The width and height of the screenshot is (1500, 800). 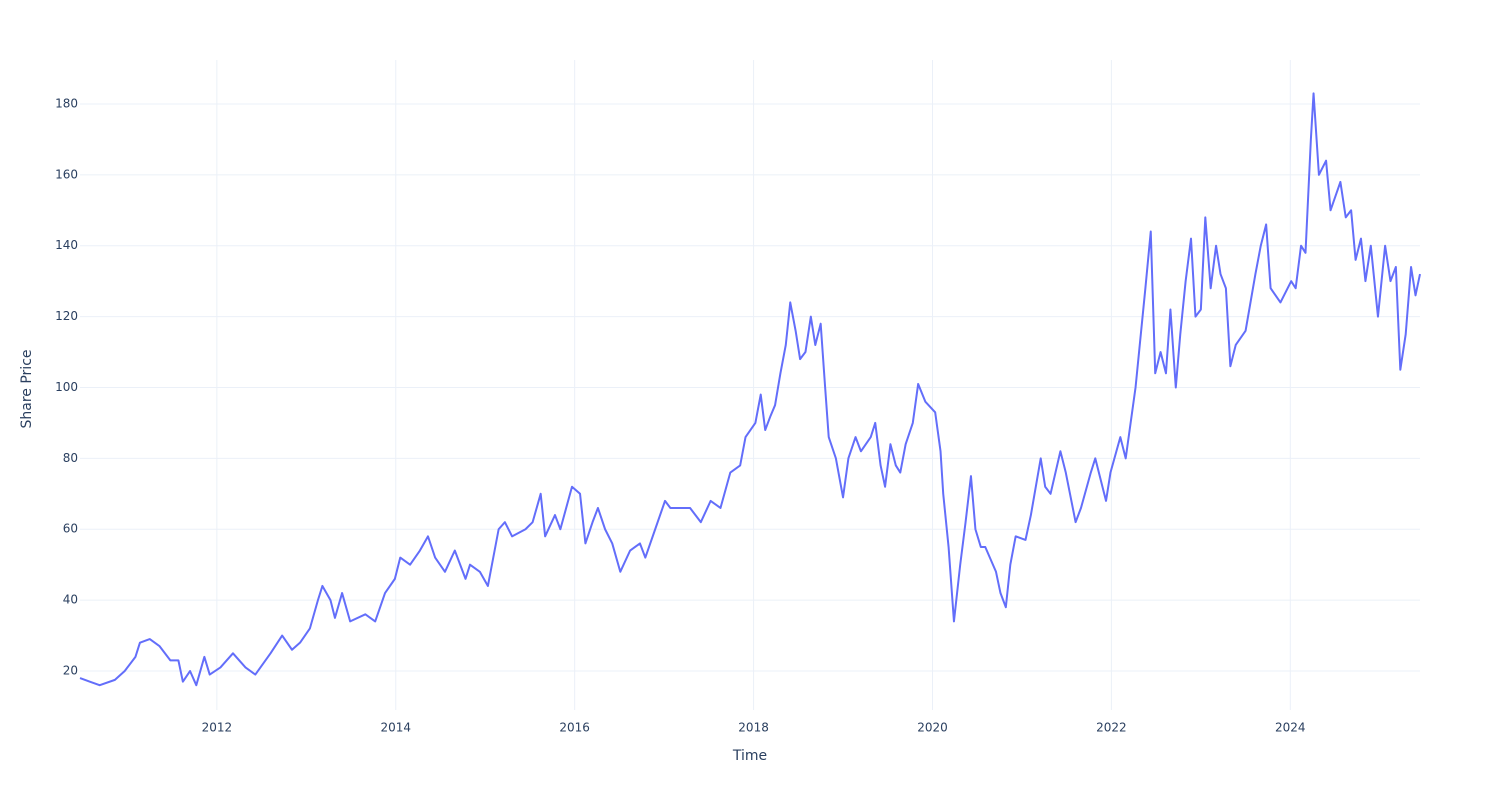 What do you see at coordinates (66, 174) in the screenshot?
I see `y-tick-label: 160` at bounding box center [66, 174].